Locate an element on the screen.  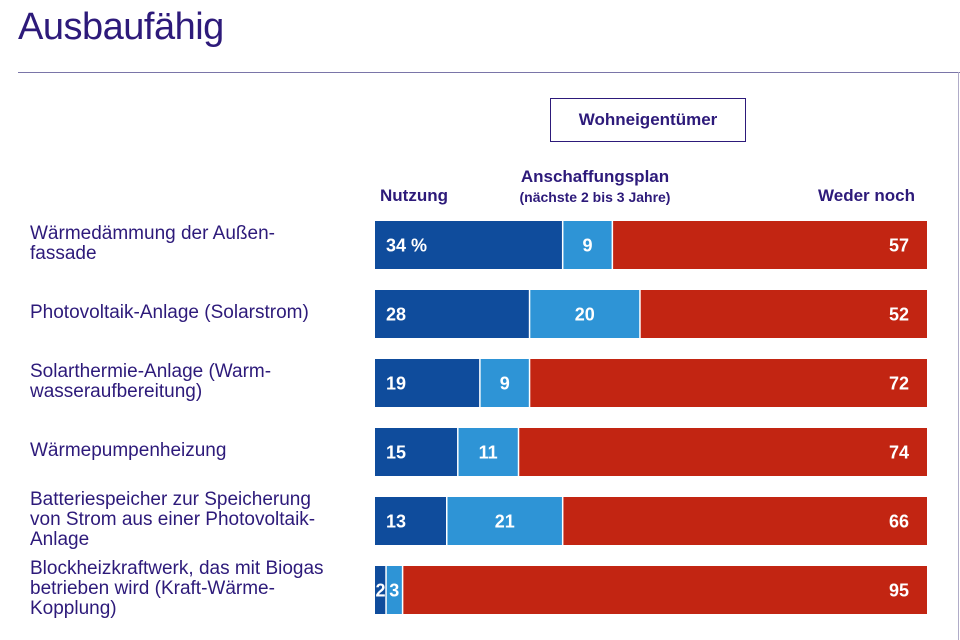
data-label-weder-noch: 52 is located at coordinates (899, 315).